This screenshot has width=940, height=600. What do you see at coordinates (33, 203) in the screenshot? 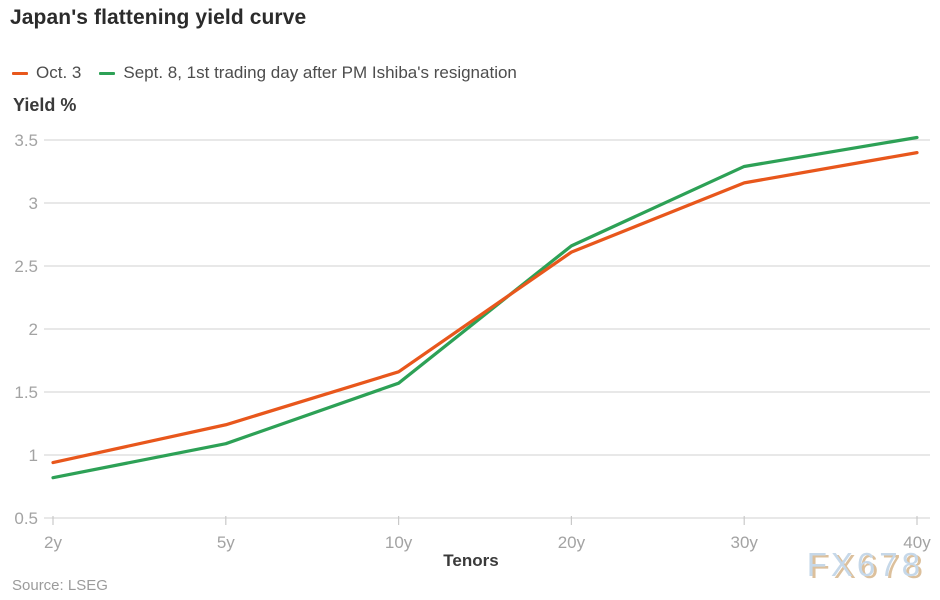
I see `svg-text: 3` at bounding box center [33, 203].